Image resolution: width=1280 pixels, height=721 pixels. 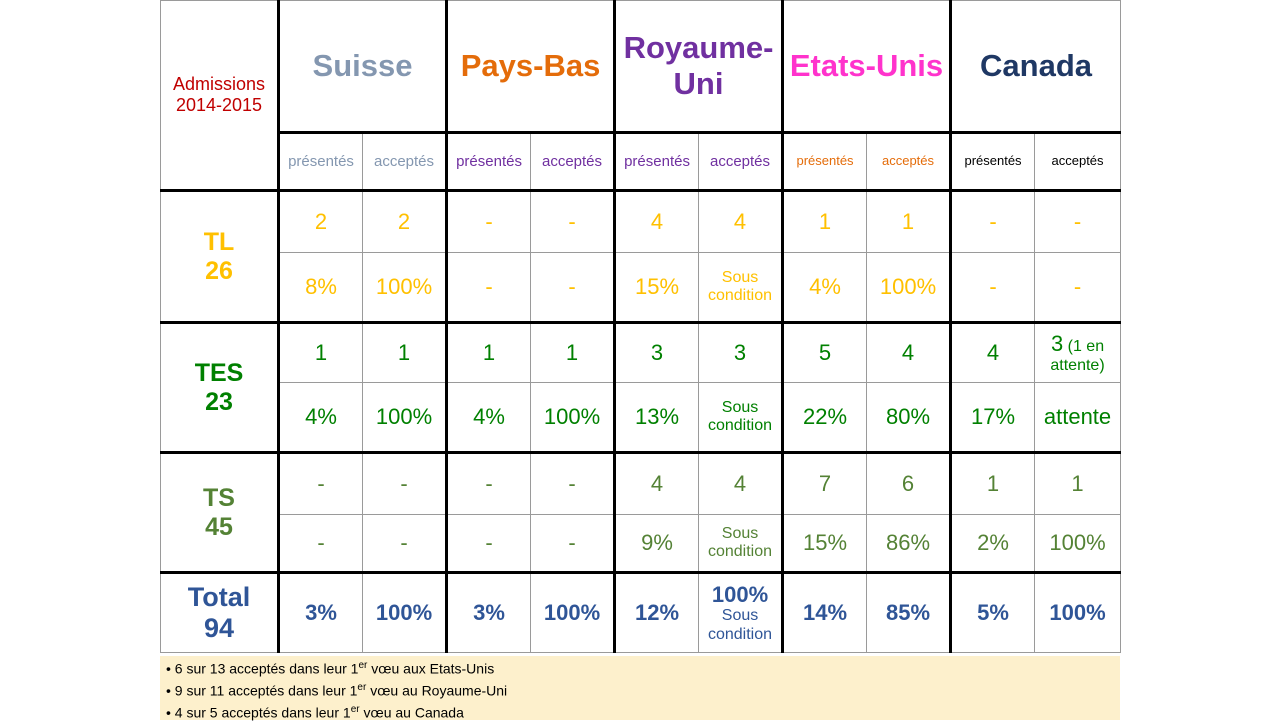 What do you see at coordinates (993, 612) in the screenshot?
I see `total-percent-cell: 5%` at bounding box center [993, 612].